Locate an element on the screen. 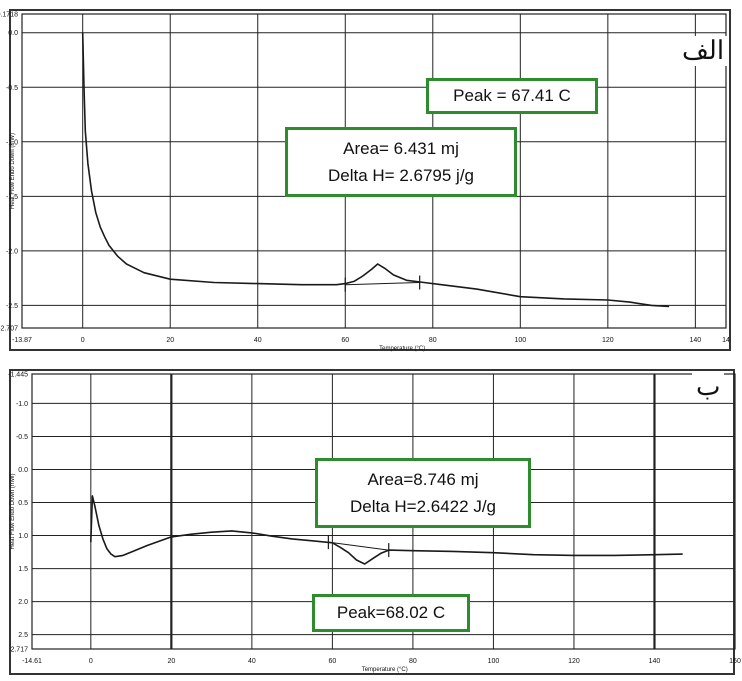 The width and height of the screenshot is (742, 681). y-tick-label-b: -1.445 is located at coordinates (18, 375).